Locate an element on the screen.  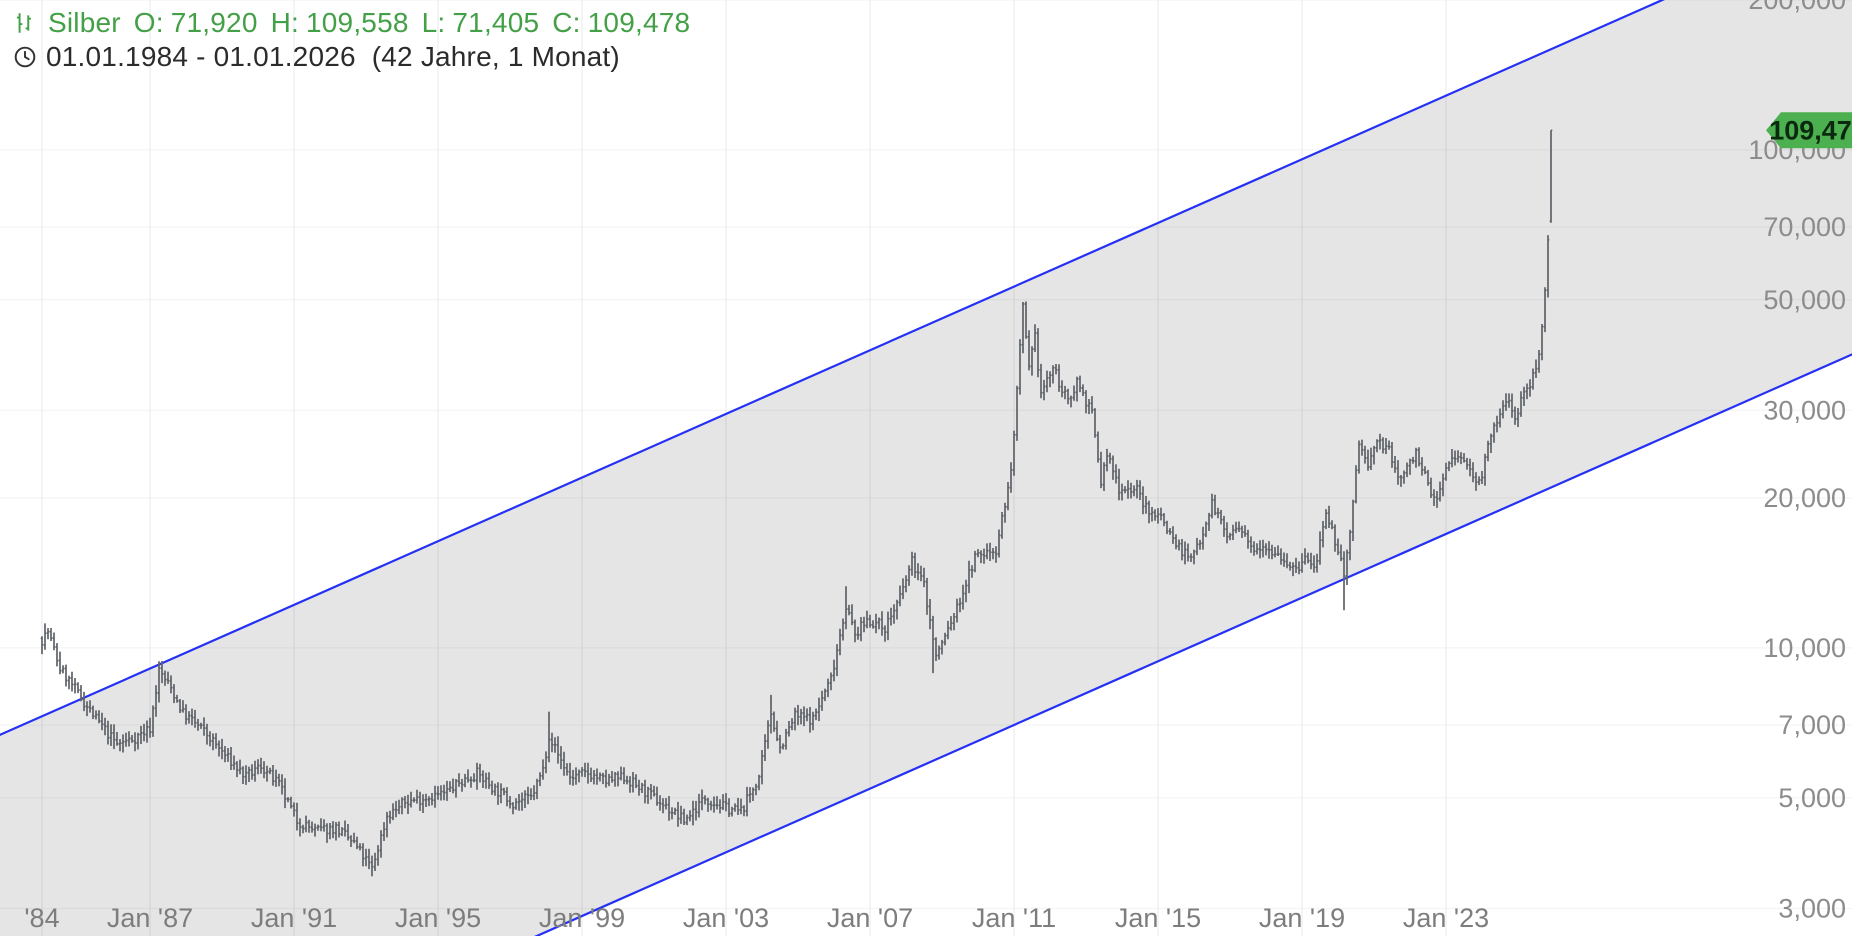
y-axis-label: 200,000 is located at coordinates (1797, 7).